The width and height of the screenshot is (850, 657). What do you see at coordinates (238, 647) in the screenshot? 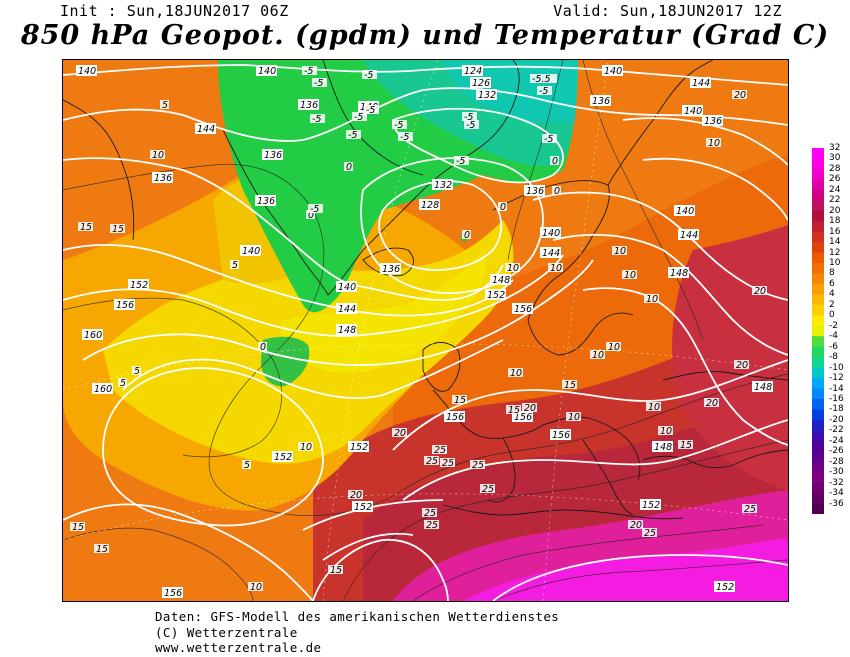
I see `footer-url: www.wetterzentrale.de` at bounding box center [238, 647].